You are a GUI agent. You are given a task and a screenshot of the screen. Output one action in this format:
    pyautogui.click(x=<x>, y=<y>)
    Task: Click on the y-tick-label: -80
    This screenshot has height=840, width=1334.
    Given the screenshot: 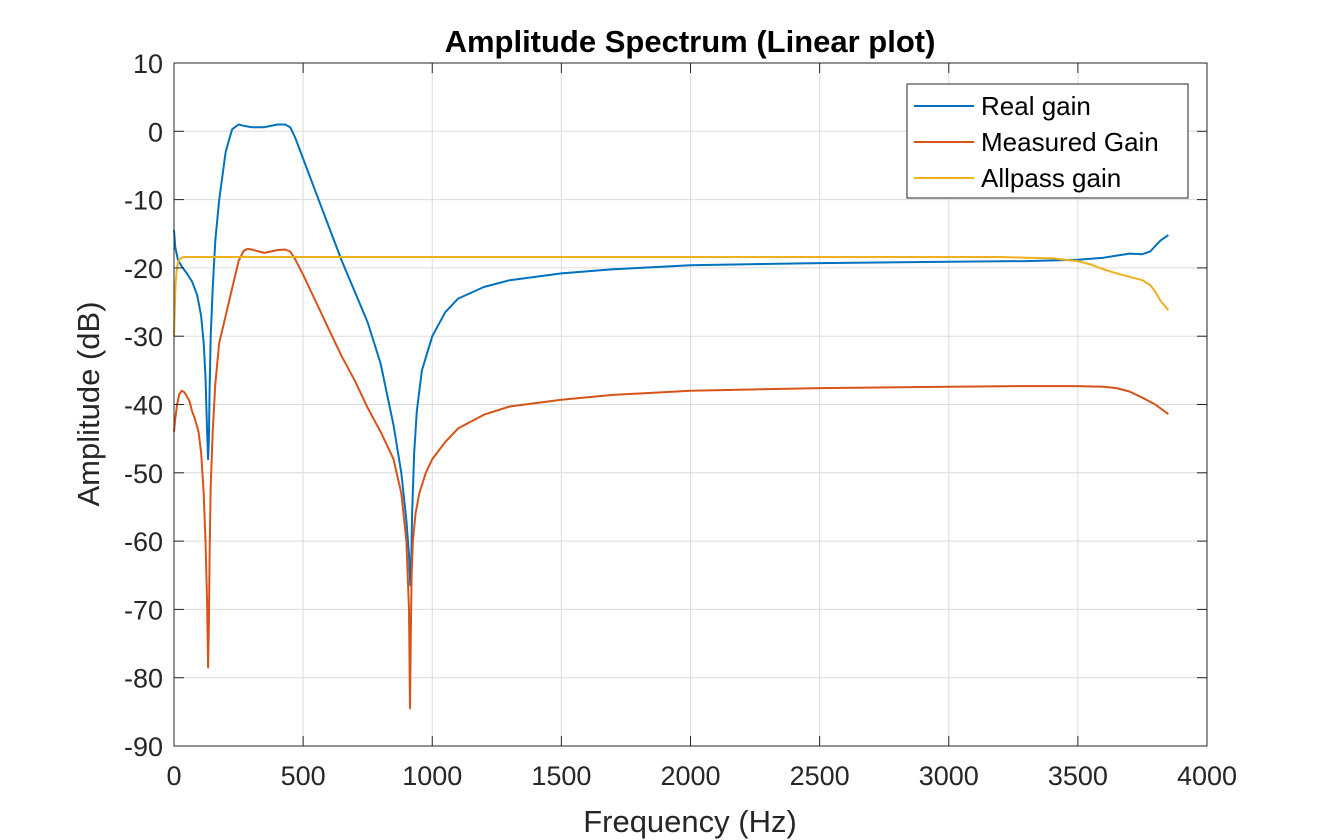 What is the action you would take?
    pyautogui.click(x=143, y=679)
    